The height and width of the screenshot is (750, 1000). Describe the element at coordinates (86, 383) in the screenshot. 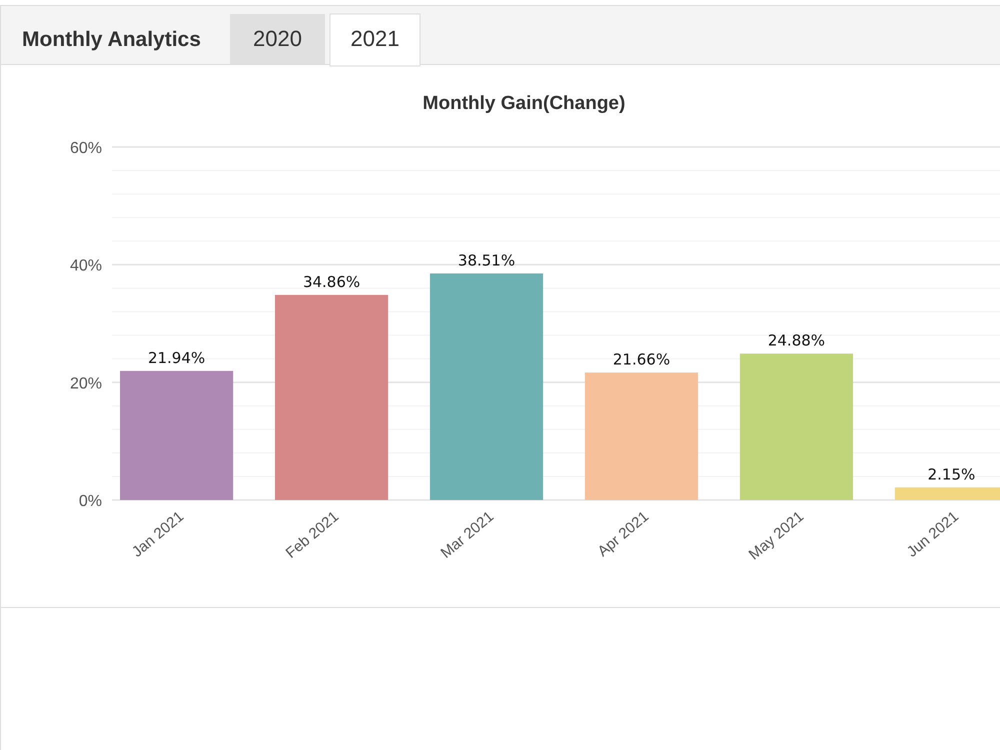

I see `y-tick-label: 20%` at that location.